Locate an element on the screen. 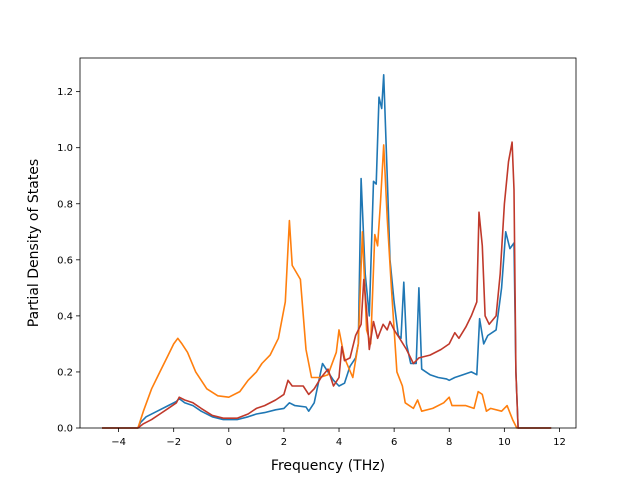 The image size is (640, 480). y-tick-label: 0.4 is located at coordinates (65, 316).